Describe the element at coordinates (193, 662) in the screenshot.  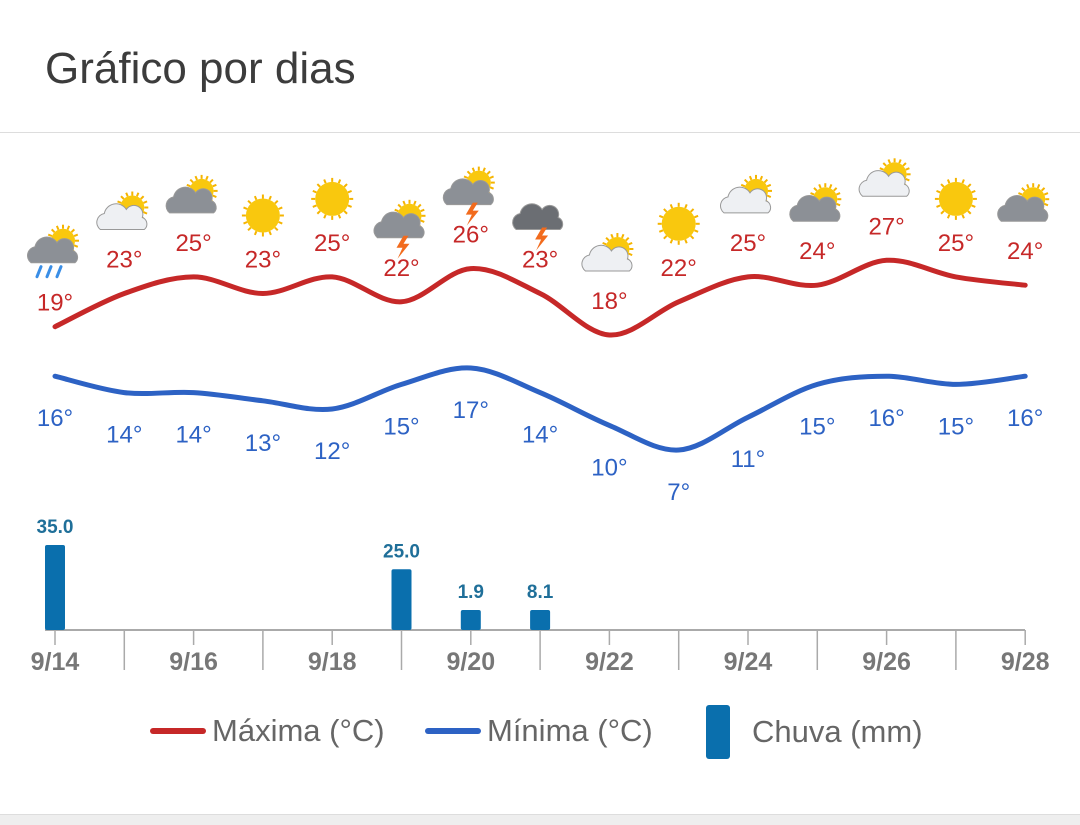
I see `x-tick-label: 9/16` at that location.